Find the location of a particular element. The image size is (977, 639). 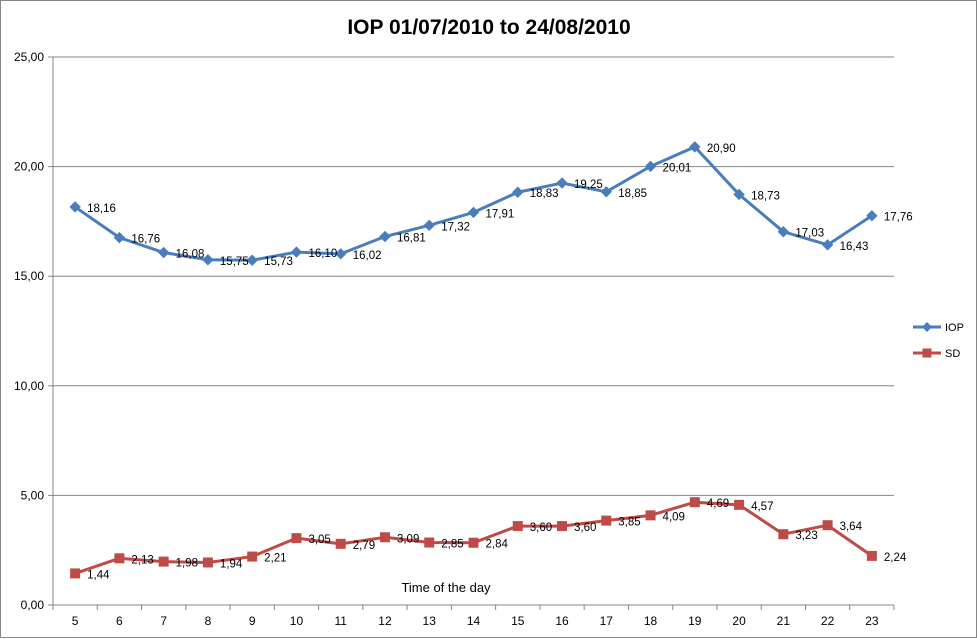

data-label-iop: 17,76 is located at coordinates (898, 218).